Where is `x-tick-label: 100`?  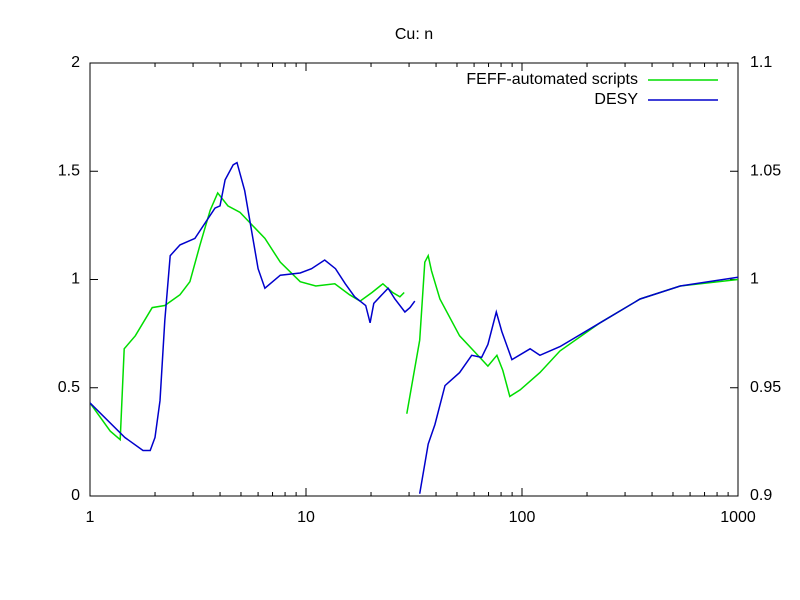
x-tick-label: 100 is located at coordinates (522, 517).